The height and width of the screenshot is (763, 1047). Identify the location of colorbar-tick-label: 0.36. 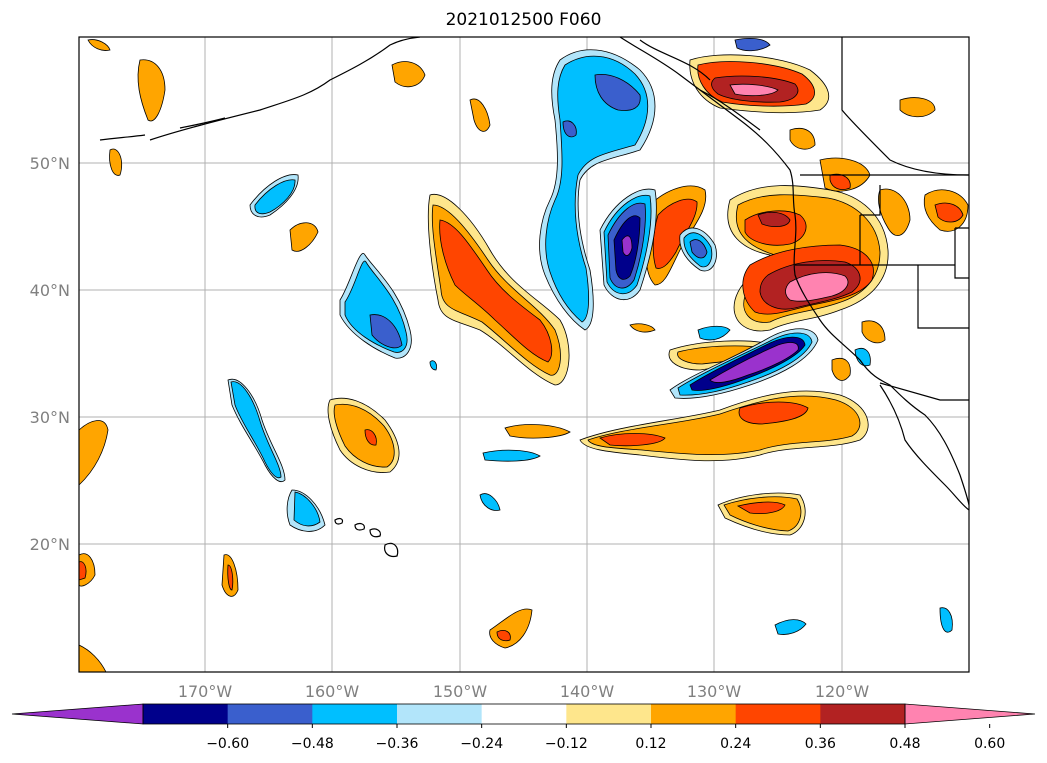
(820, 744).